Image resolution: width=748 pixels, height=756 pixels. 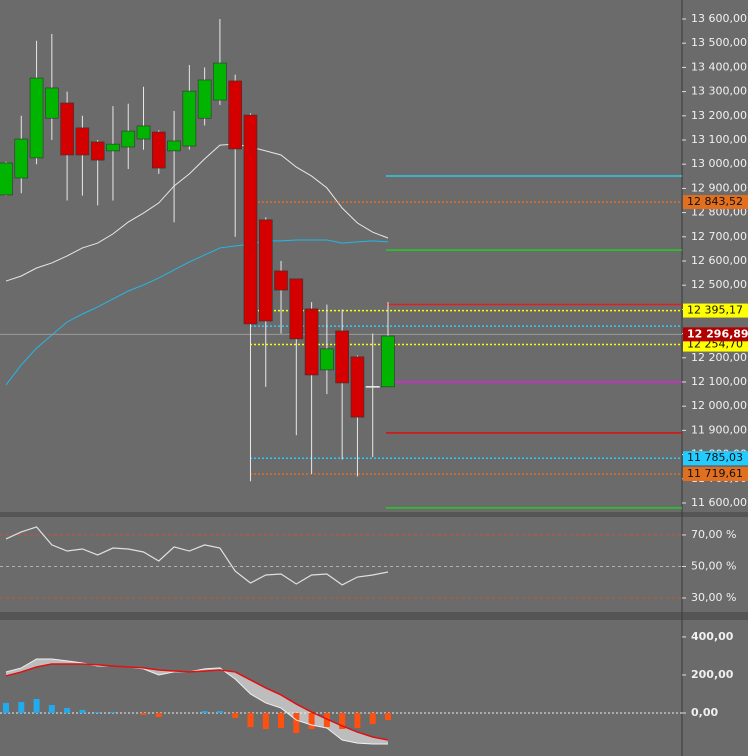 I want to click on y-tick-label: 400,00, so click(x=712, y=636).